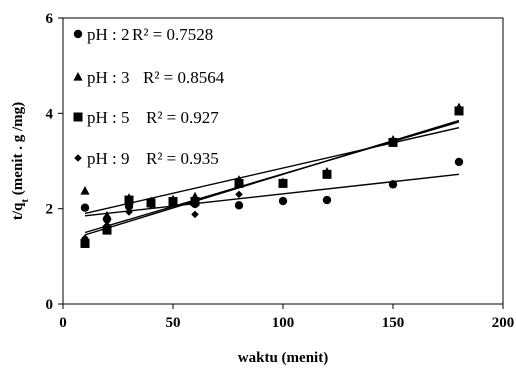  I want to click on y-axis-label: t/qt (menit . g /mg), so click(20, 161).